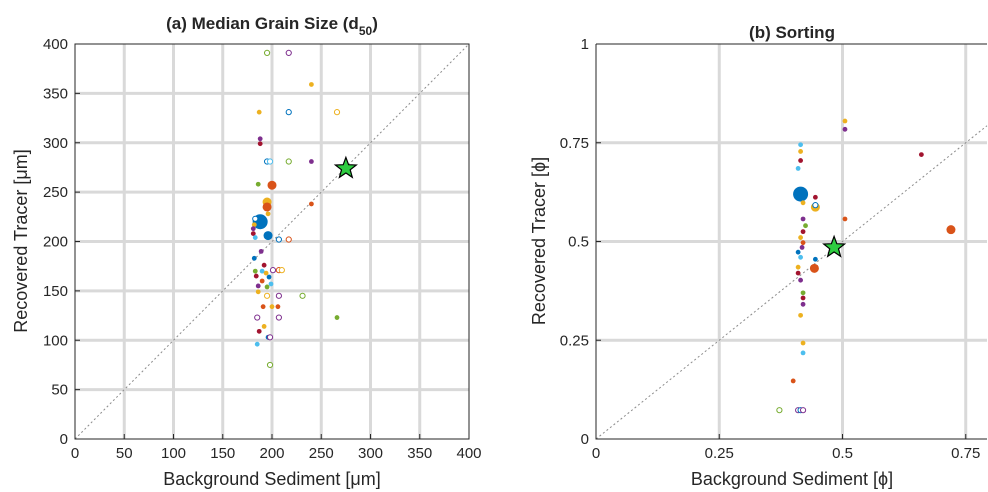 This screenshot has width=988, height=492. What do you see at coordinates (345, 167) in the screenshot?
I see `panel-a-star-marker` at bounding box center [345, 167].